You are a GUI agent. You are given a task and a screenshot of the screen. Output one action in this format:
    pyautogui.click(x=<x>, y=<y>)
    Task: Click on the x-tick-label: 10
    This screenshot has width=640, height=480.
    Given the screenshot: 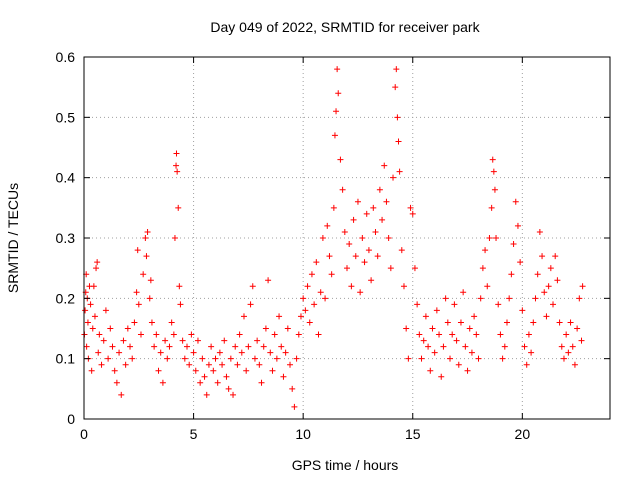 What is the action you would take?
    pyautogui.click(x=303, y=434)
    